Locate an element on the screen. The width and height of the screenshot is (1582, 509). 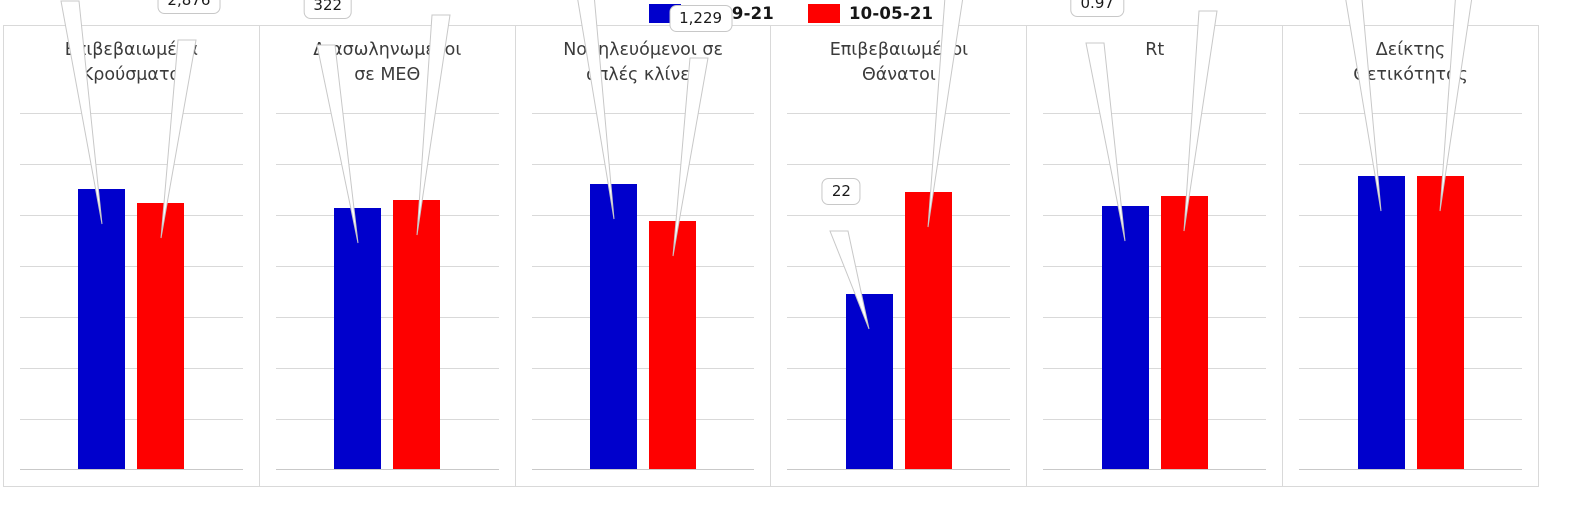
value-callout-label: 1,229 is located at coordinates (701, 18).